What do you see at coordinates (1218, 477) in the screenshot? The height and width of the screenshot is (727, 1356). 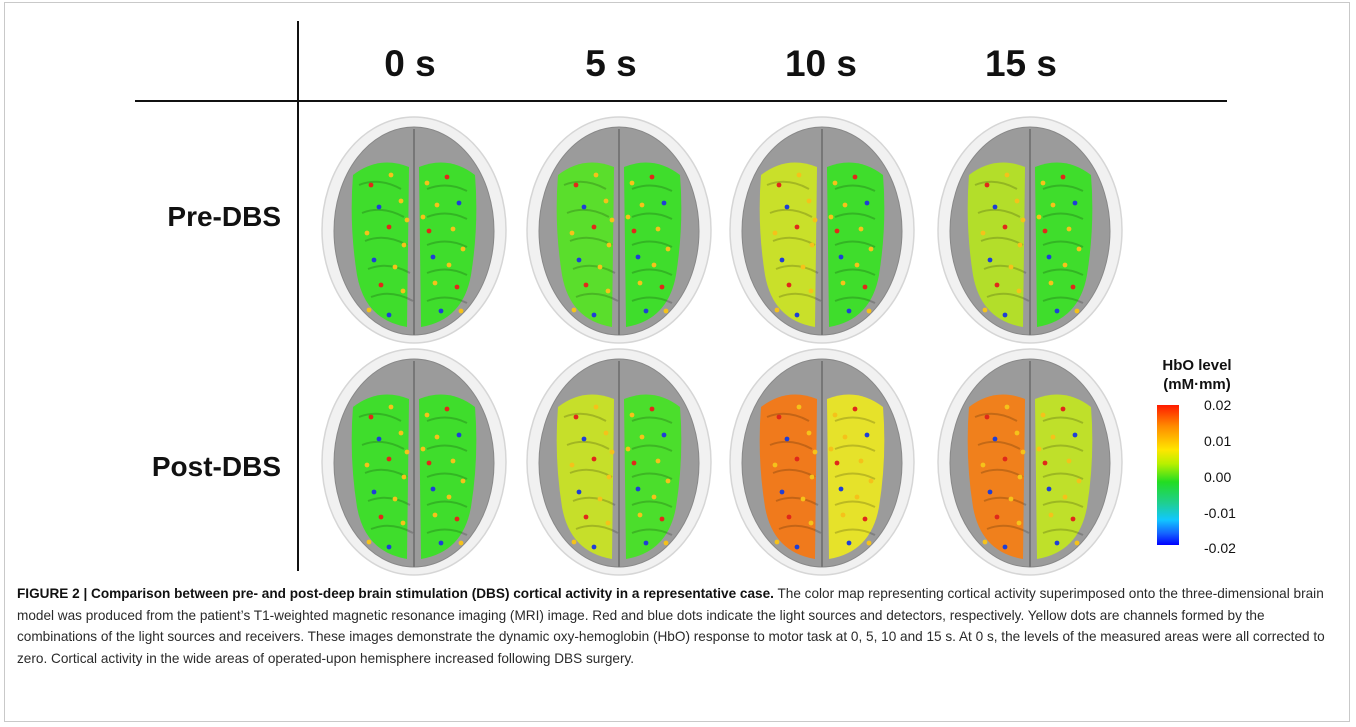 I see `colorbar-tick: 0.00` at bounding box center [1218, 477].